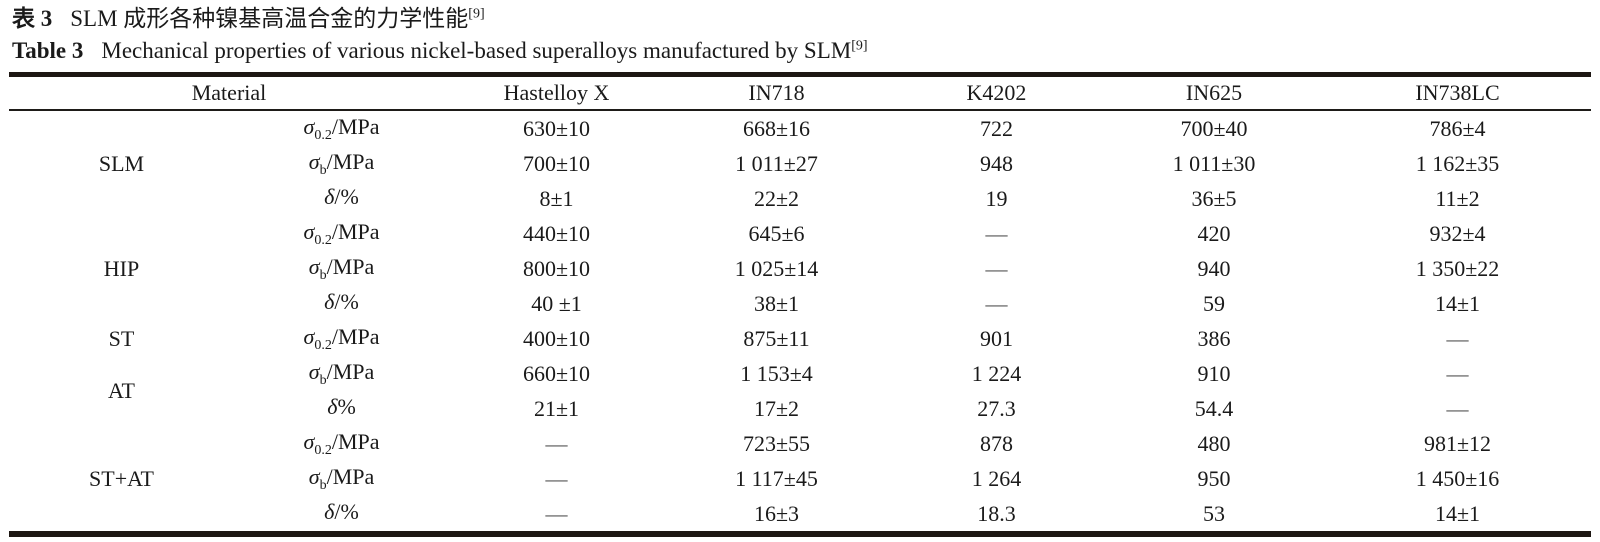  Describe the element at coordinates (776, 128) in the screenshot. I see `cell-value: 668±16` at that location.